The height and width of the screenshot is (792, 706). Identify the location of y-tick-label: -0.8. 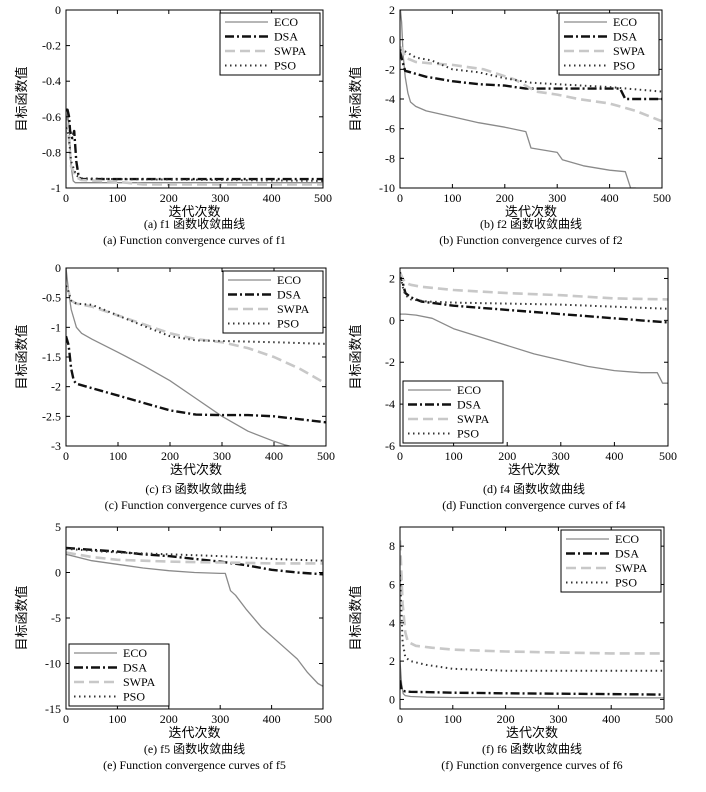
(51, 152).